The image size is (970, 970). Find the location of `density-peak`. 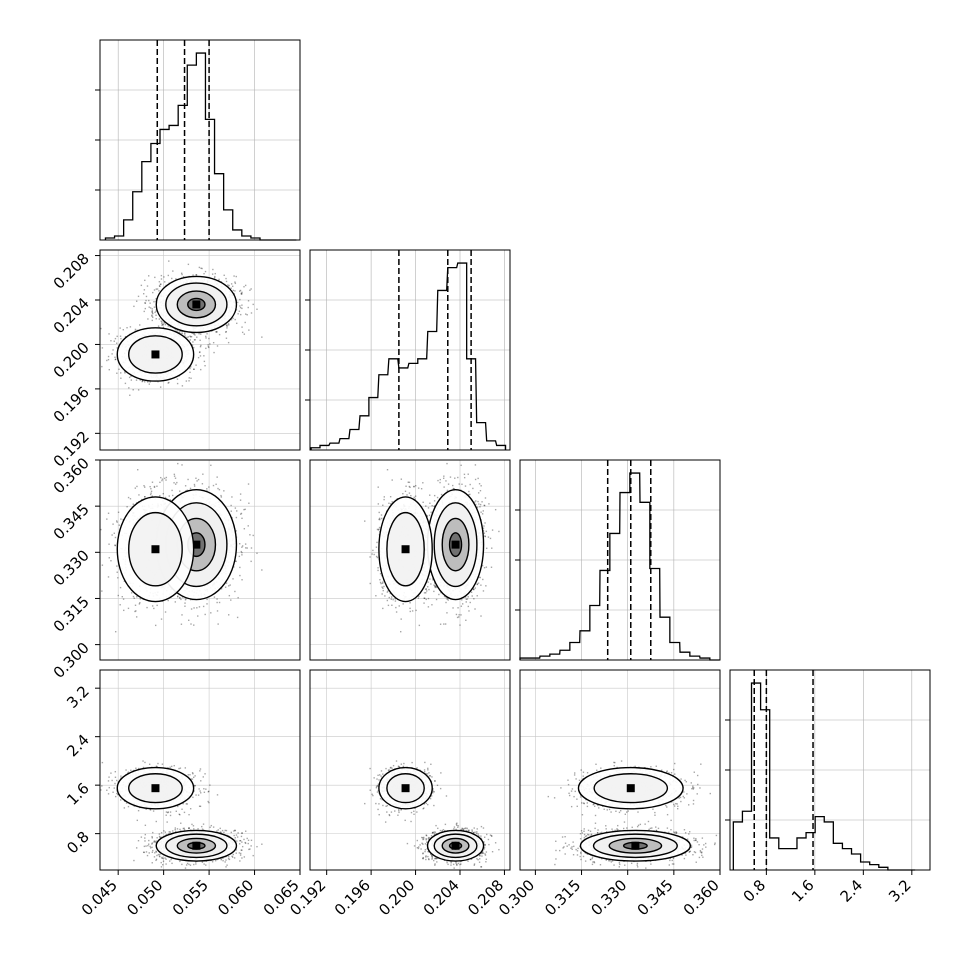

density-peak is located at coordinates (196, 304).